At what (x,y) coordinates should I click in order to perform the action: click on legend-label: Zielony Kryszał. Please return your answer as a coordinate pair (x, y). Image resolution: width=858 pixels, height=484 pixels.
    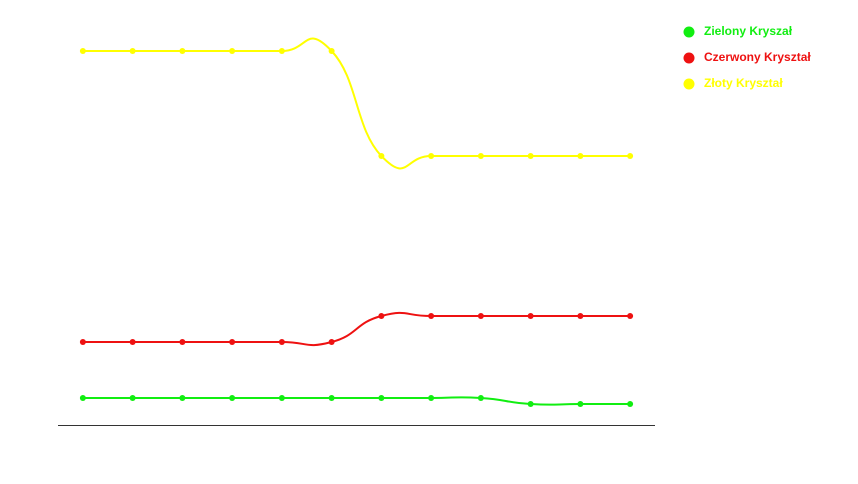
    Looking at the image, I should click on (748, 31).